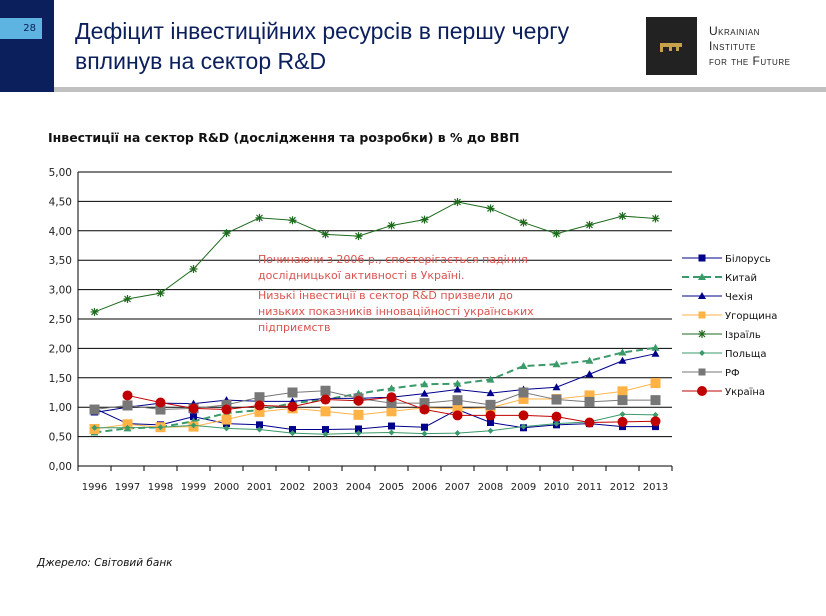 The image size is (826, 616). Describe the element at coordinates (259, 487) in the screenshot. I see `x-tick-label: 2001` at that location.